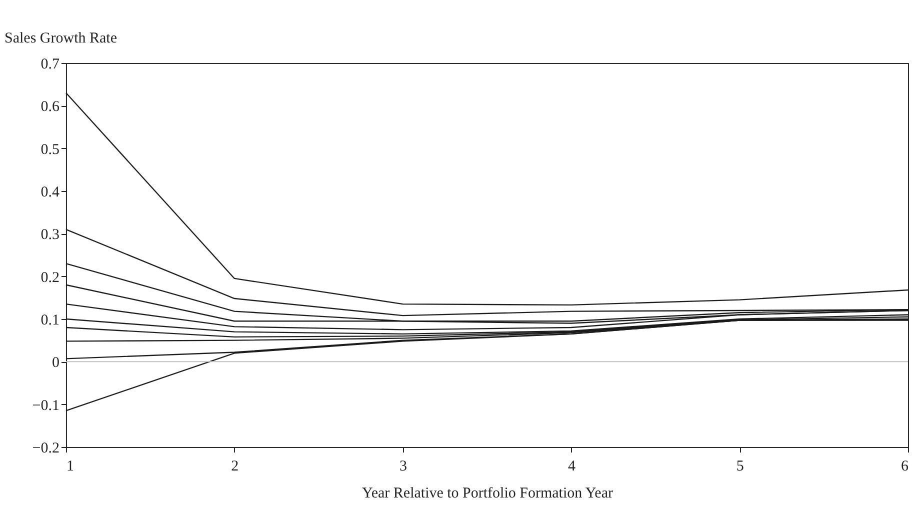  Describe the element at coordinates (61, 38) in the screenshot. I see `y-axis-title: Sales Growth Rate` at that location.